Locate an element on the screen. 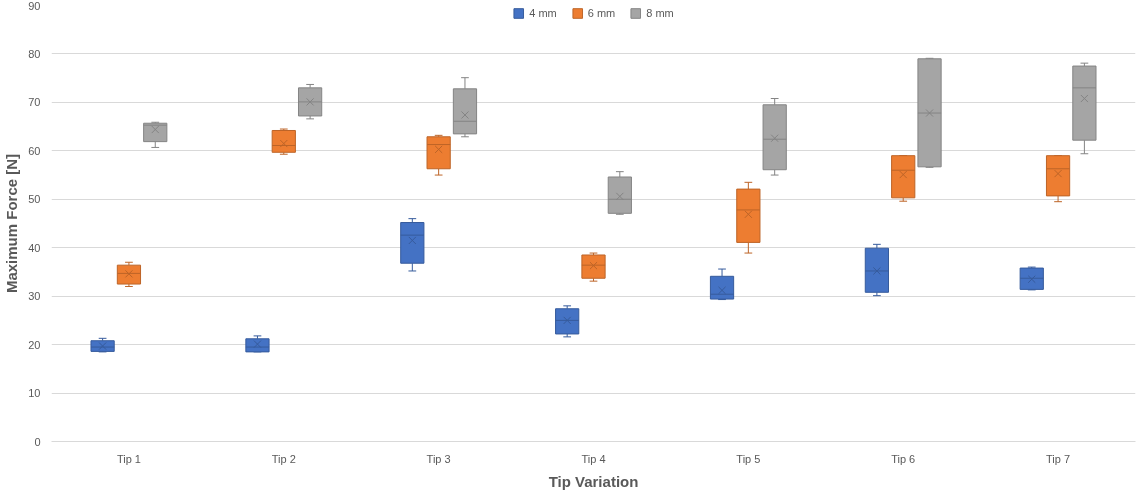  y-tick-label: 30 is located at coordinates (34, 296).